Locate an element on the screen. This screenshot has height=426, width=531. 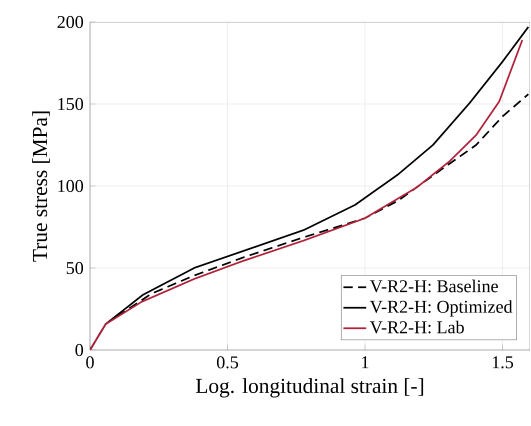
x-tick-label: 1.5 is located at coordinates (503, 362).